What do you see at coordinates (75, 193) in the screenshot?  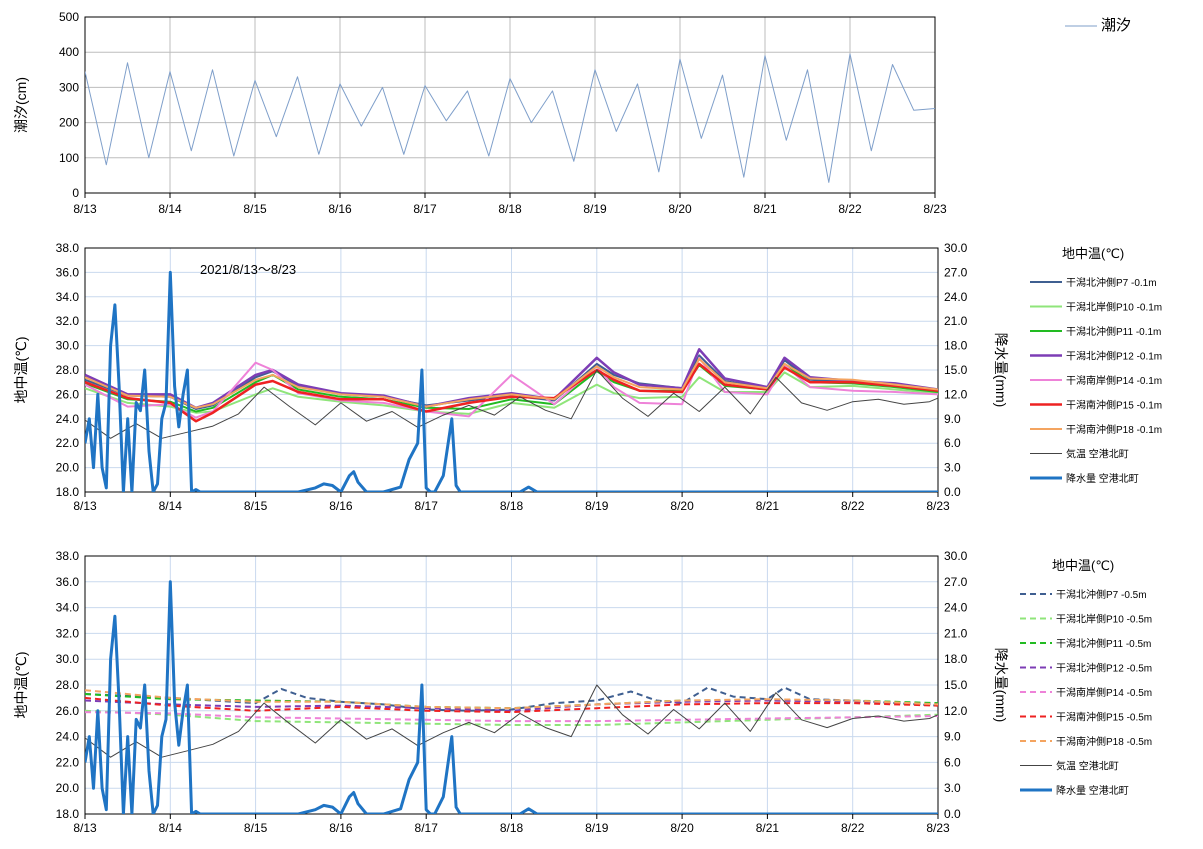 I see `y-tick-label: 0` at bounding box center [75, 193].